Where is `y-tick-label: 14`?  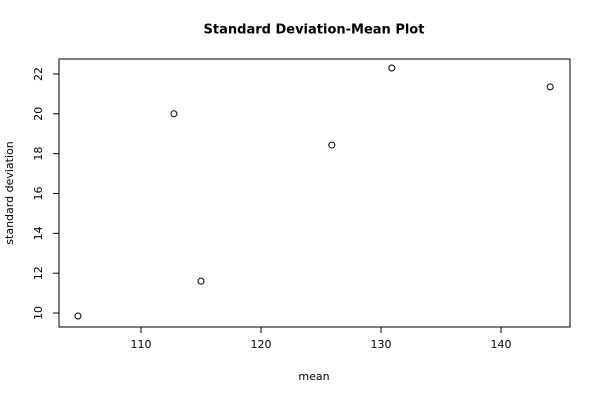
y-tick-label: 14 is located at coordinates (38, 233).